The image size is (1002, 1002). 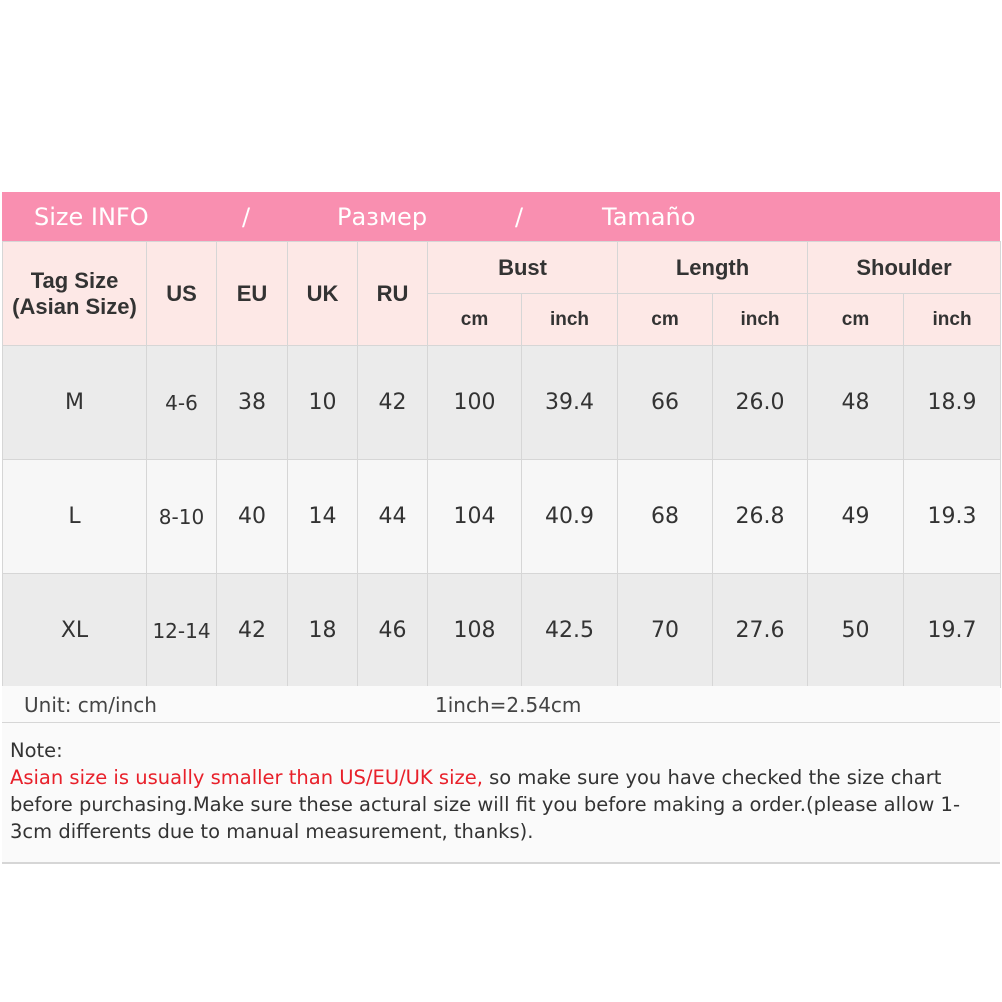 What do you see at coordinates (181, 402) in the screenshot?
I see `table-cell: 4-6` at bounding box center [181, 402].